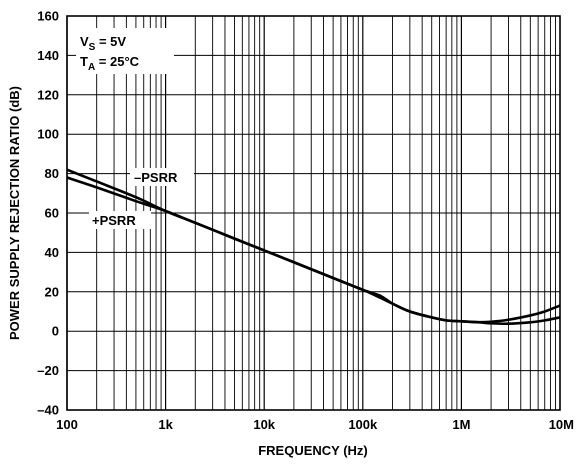 The width and height of the screenshot is (577, 464). What do you see at coordinates (48, 410) in the screenshot?
I see `y-tick-label: –40` at bounding box center [48, 410].